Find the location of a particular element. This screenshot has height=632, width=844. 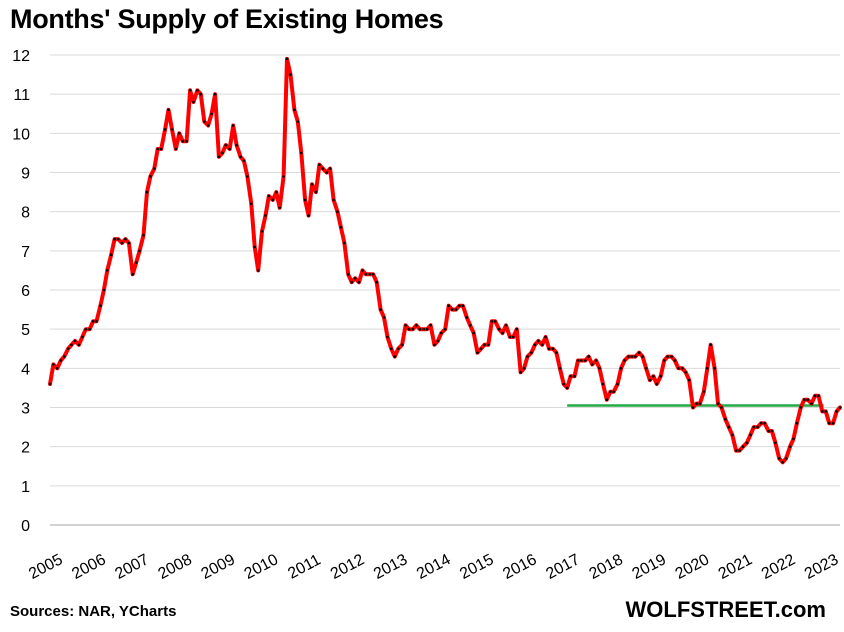

y-tick-label: 7 is located at coordinates (25, 252).